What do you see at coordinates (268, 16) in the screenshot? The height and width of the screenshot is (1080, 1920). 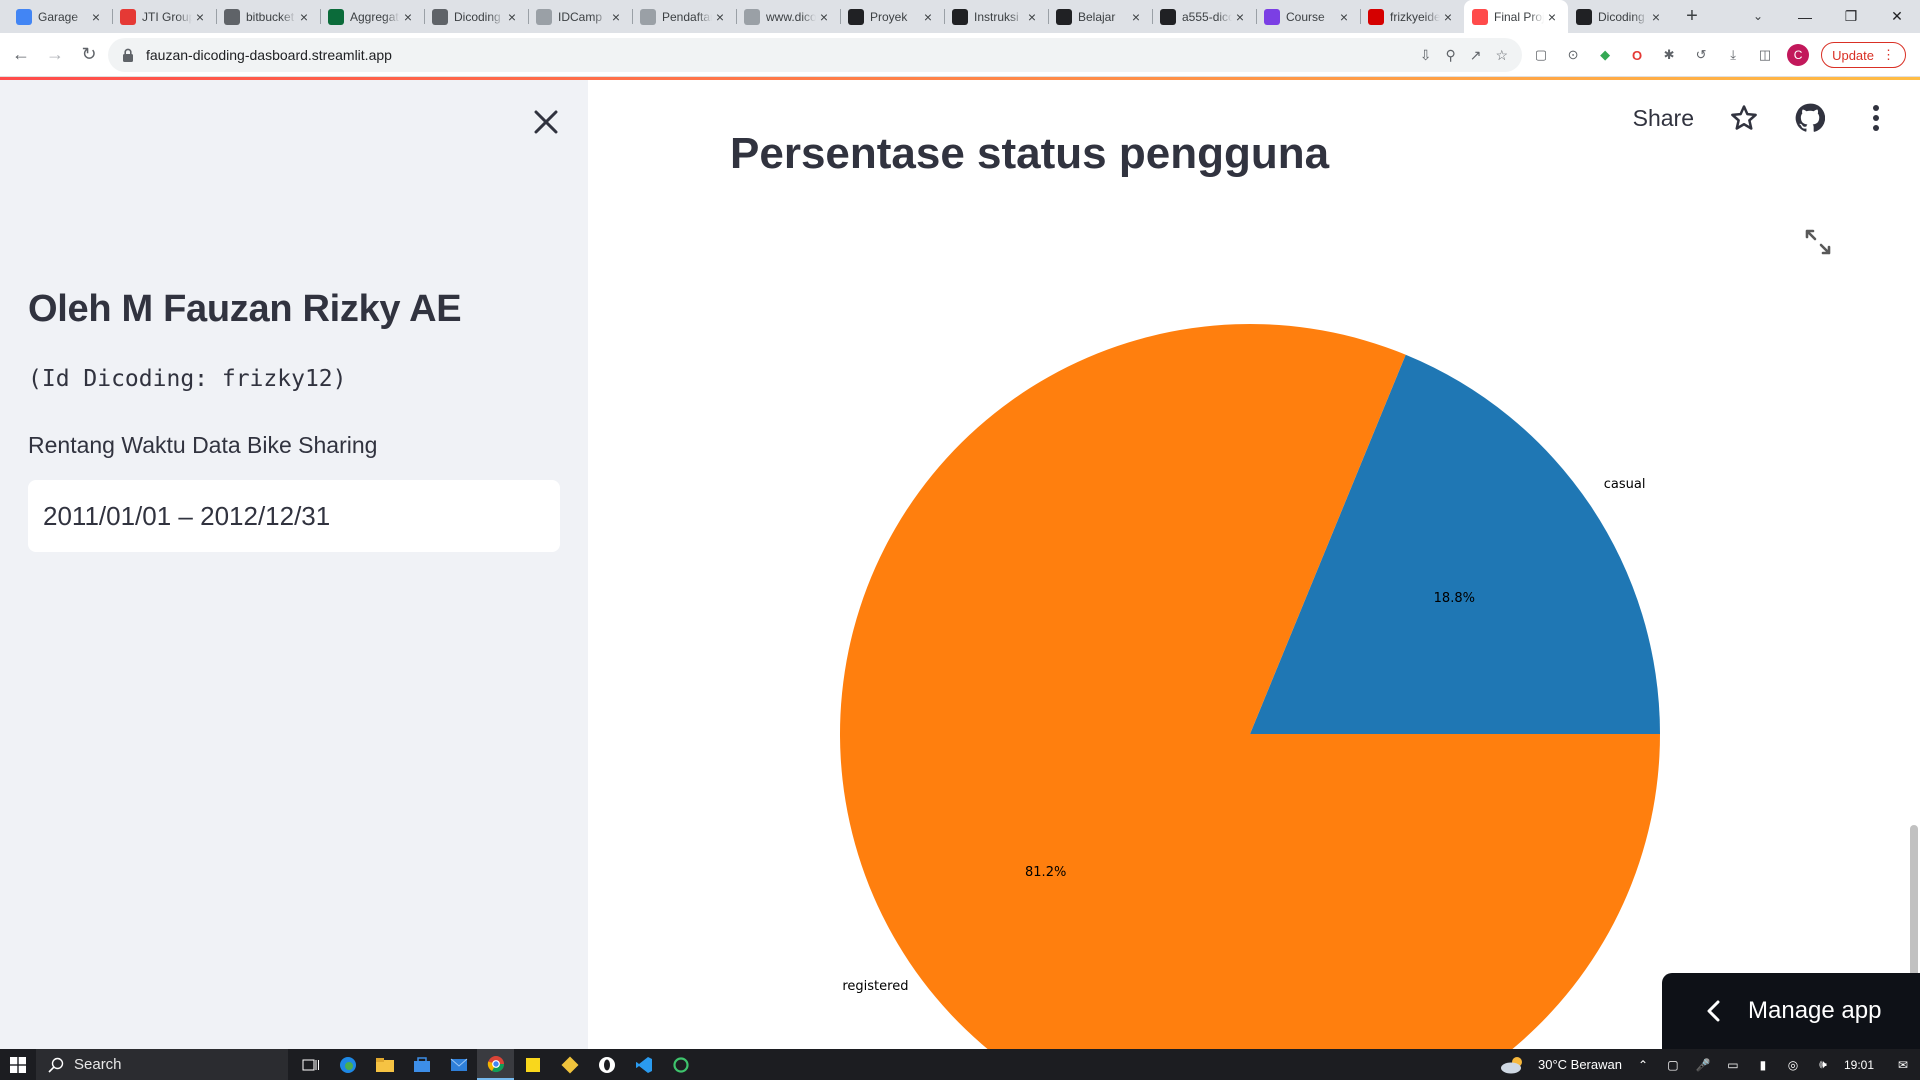 I see `tab: bitbucket ×` at bounding box center [268, 16].